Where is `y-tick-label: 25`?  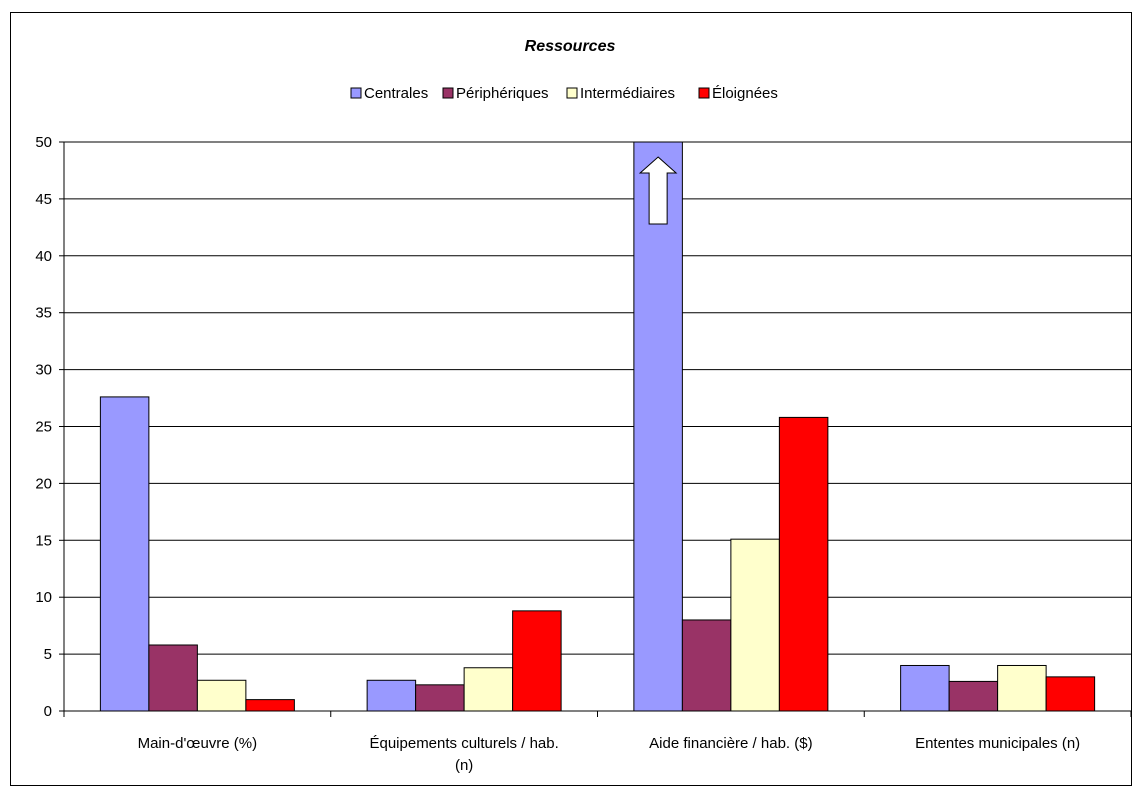
y-tick-label: 25 is located at coordinates (43, 427).